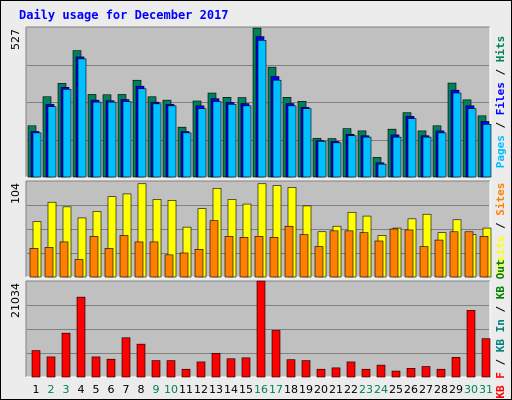 The width and height of the screenshot is (512, 400). What do you see at coordinates (96, 389) in the screenshot?
I see `day-label: 5` at bounding box center [96, 389].